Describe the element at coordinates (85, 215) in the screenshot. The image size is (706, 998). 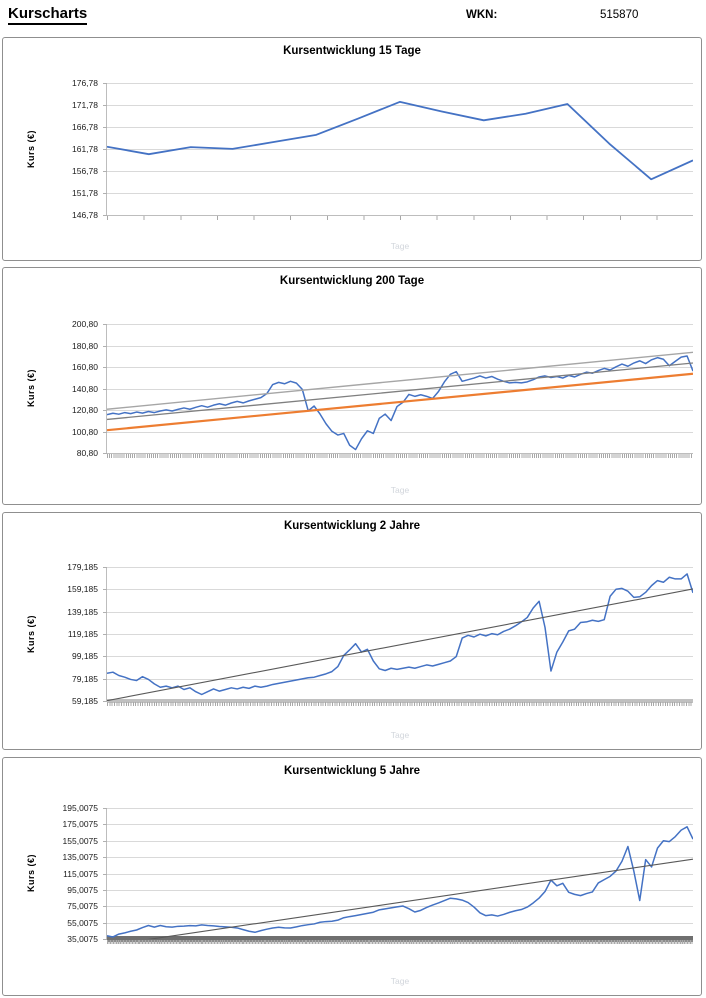
I see `y-axis-label: 146,78` at that location.